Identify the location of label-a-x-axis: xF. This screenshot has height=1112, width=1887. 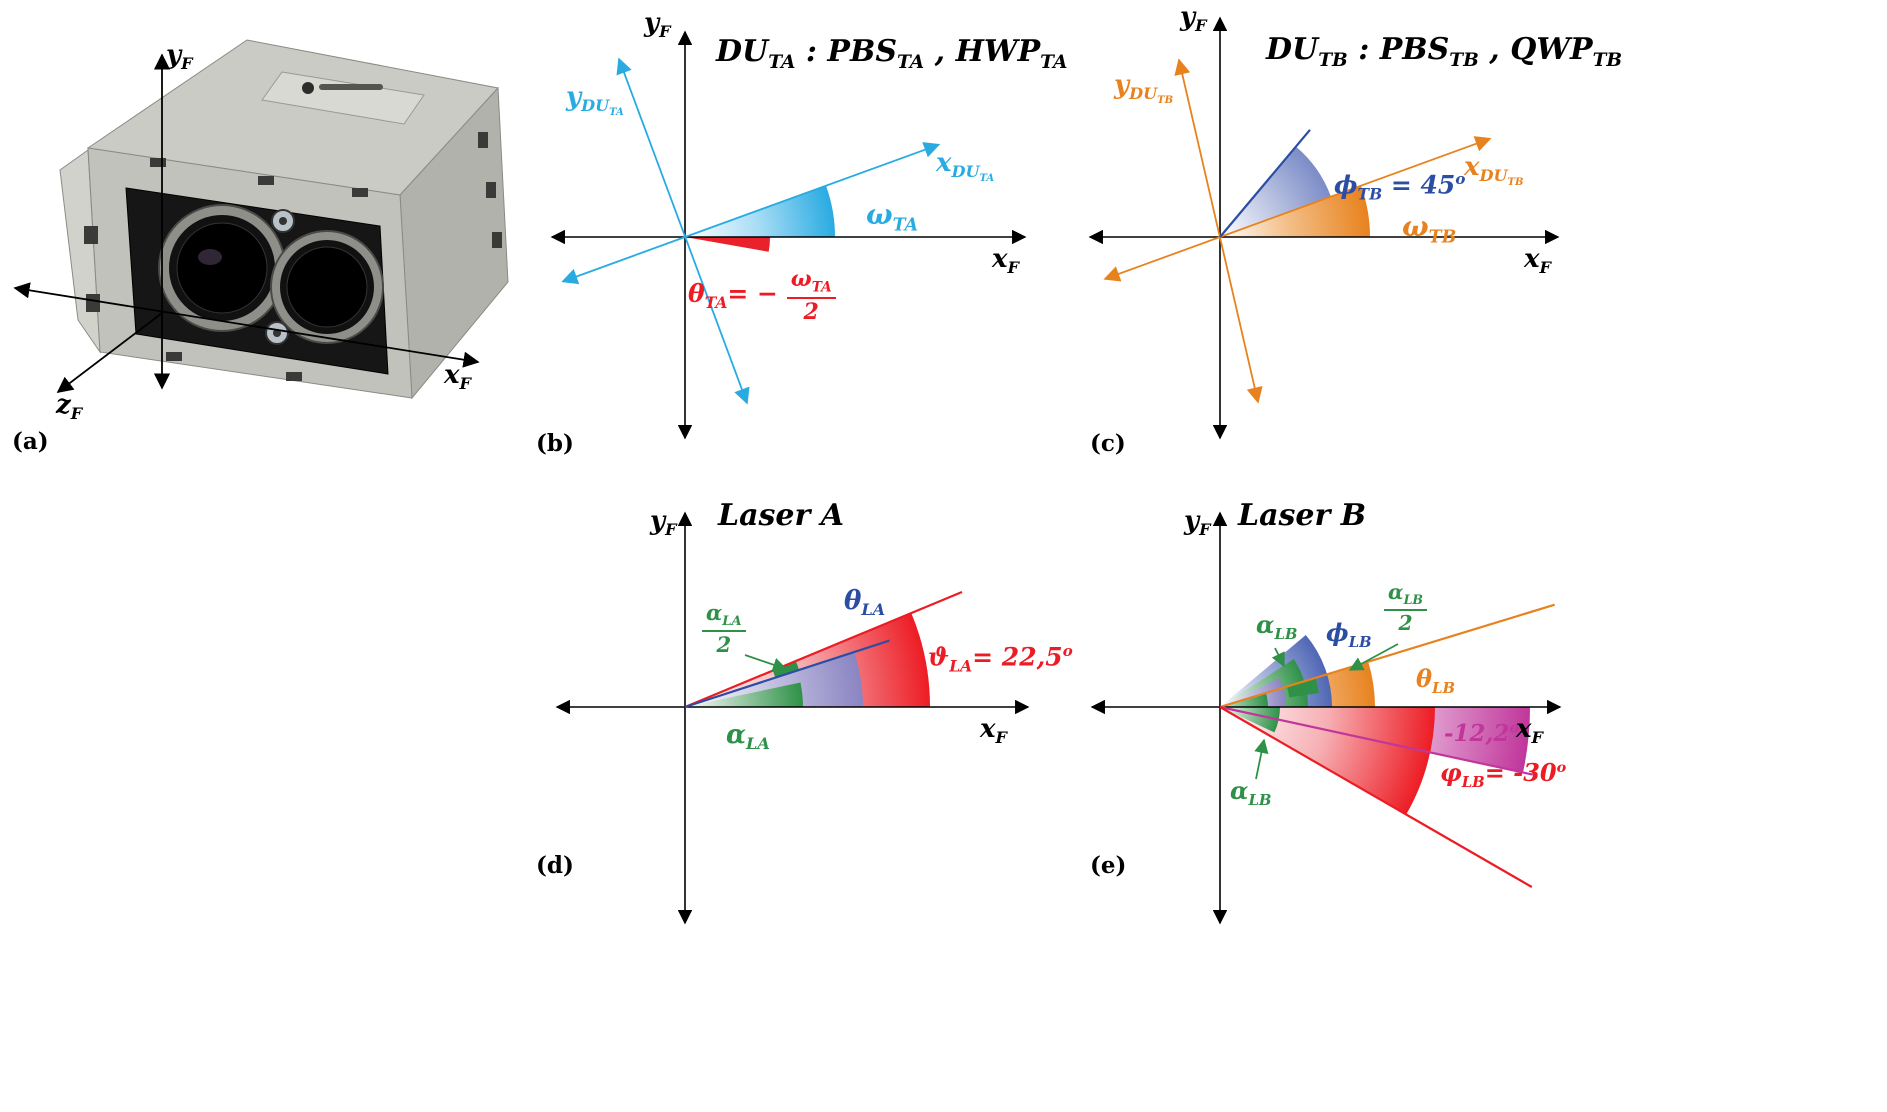
(457, 377).